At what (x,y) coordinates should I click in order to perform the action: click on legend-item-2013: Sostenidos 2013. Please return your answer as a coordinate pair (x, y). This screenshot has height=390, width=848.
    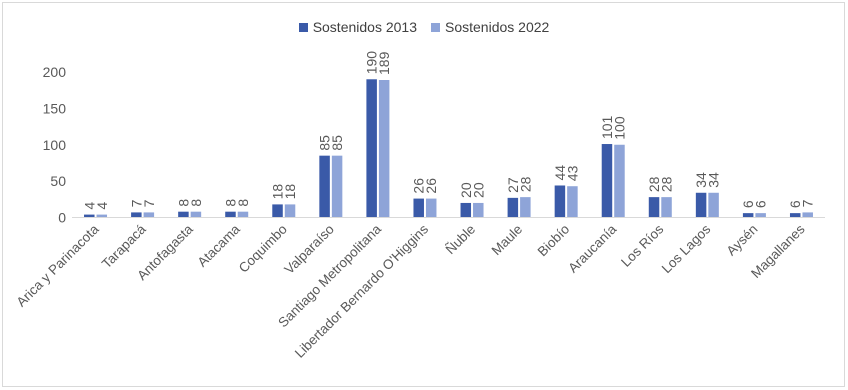
    Looking at the image, I should click on (357, 27).